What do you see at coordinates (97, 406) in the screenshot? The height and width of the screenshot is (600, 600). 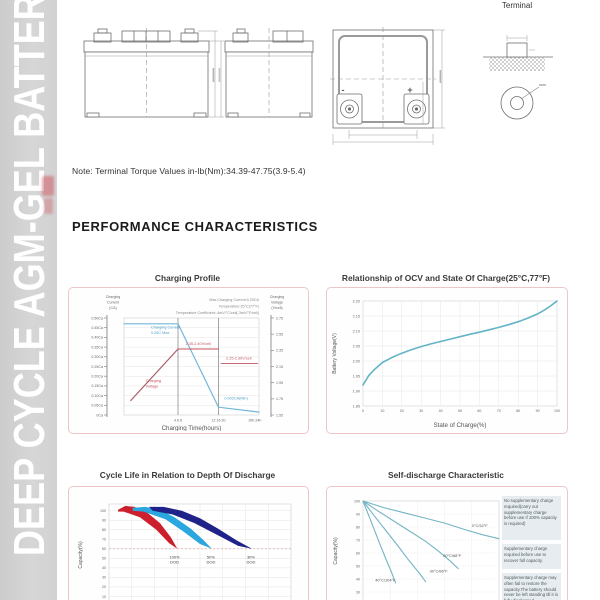 I see `svg-text: 0.05Ca` at bounding box center [97, 406].